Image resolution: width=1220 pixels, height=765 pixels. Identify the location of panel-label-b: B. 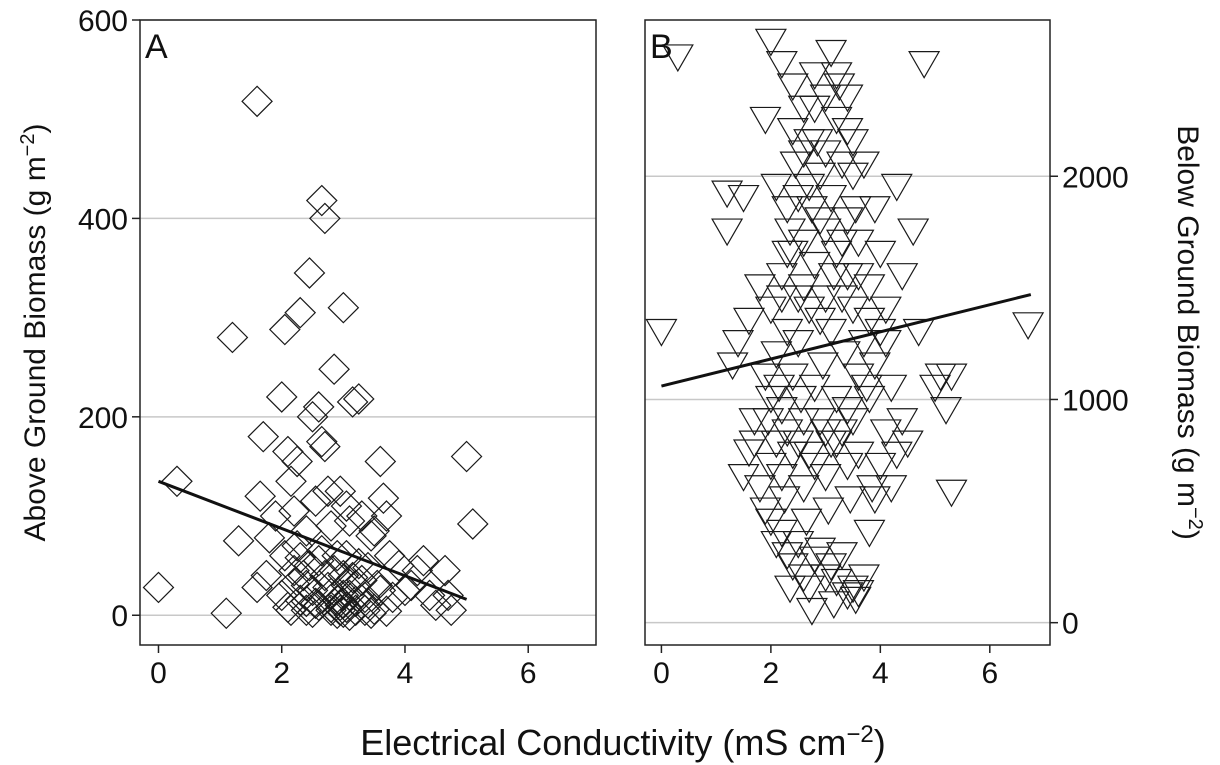
(661, 47).